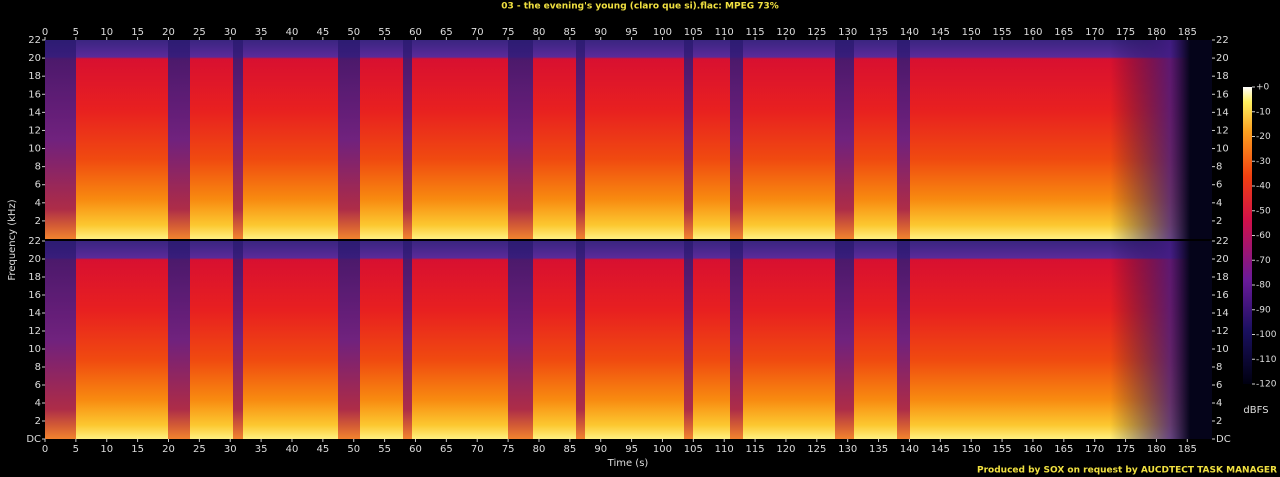  Describe the element at coordinates (1032, 32) in the screenshot. I see `x-tick-label: 160` at that location.